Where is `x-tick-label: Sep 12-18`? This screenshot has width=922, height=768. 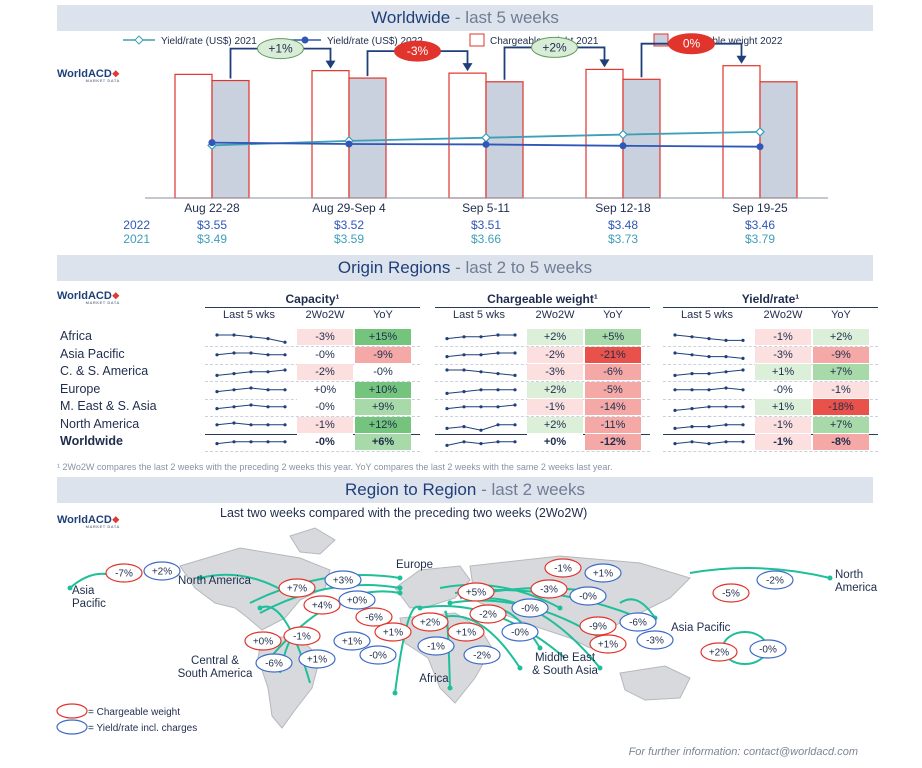 x-tick-label: Sep 12-18 is located at coordinates (623, 208).